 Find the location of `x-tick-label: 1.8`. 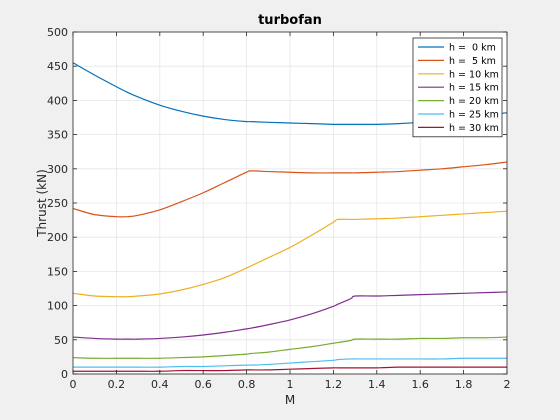

x-tick-label: 1.8 is located at coordinates (464, 384).